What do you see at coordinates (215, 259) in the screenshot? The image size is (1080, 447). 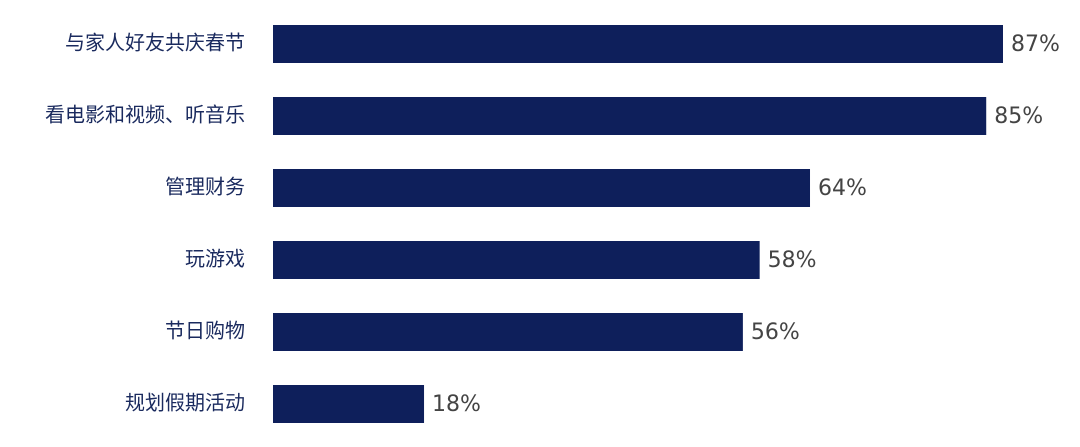 I see `category-label: 玩游戏` at bounding box center [215, 259].